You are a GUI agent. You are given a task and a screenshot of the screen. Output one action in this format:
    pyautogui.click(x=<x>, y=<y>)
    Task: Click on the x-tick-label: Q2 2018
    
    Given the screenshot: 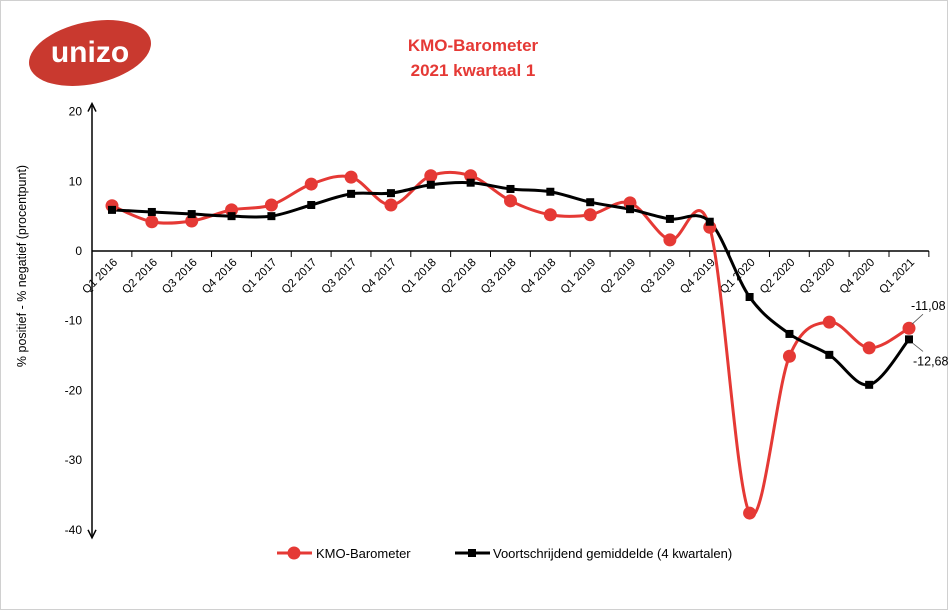 What is the action you would take?
    pyautogui.click(x=459, y=277)
    